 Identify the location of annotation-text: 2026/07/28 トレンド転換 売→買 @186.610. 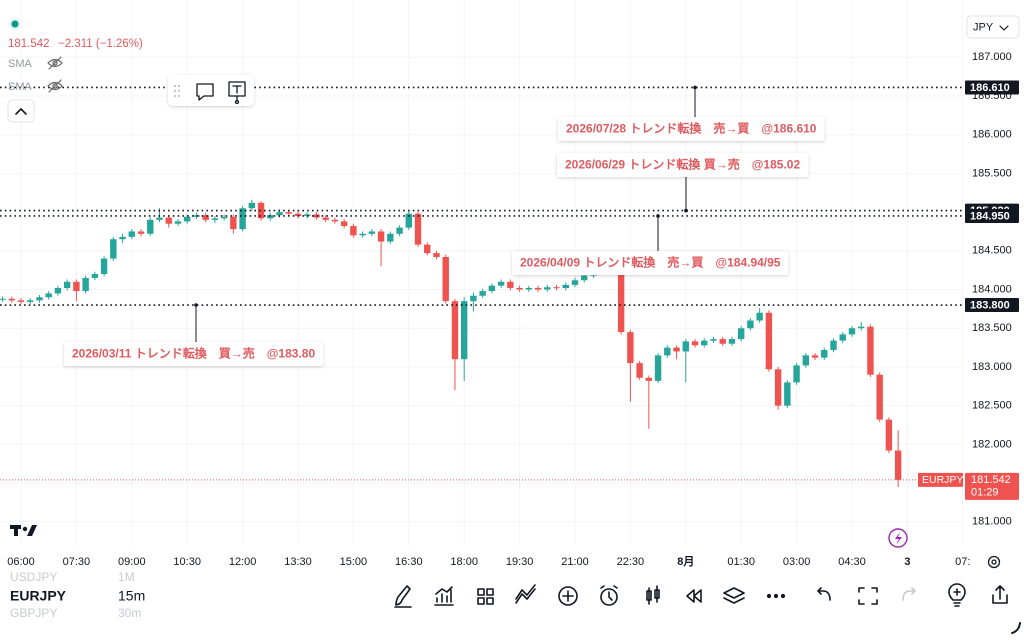
(691, 128).